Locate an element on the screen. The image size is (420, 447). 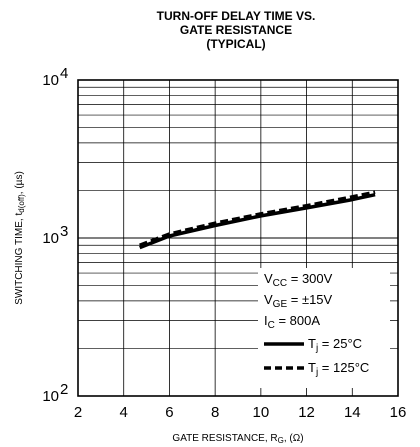
x-axis-label: GATE RESISTANCE, RG, (Ω) is located at coordinates (237, 439).